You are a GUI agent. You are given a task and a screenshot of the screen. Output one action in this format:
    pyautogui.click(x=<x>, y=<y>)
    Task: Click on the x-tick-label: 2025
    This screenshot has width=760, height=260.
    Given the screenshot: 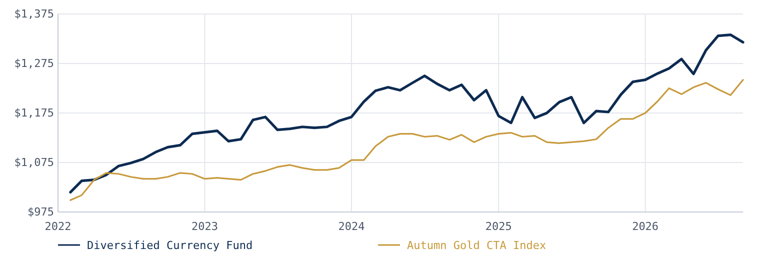 What is the action you would take?
    pyautogui.click(x=498, y=226)
    